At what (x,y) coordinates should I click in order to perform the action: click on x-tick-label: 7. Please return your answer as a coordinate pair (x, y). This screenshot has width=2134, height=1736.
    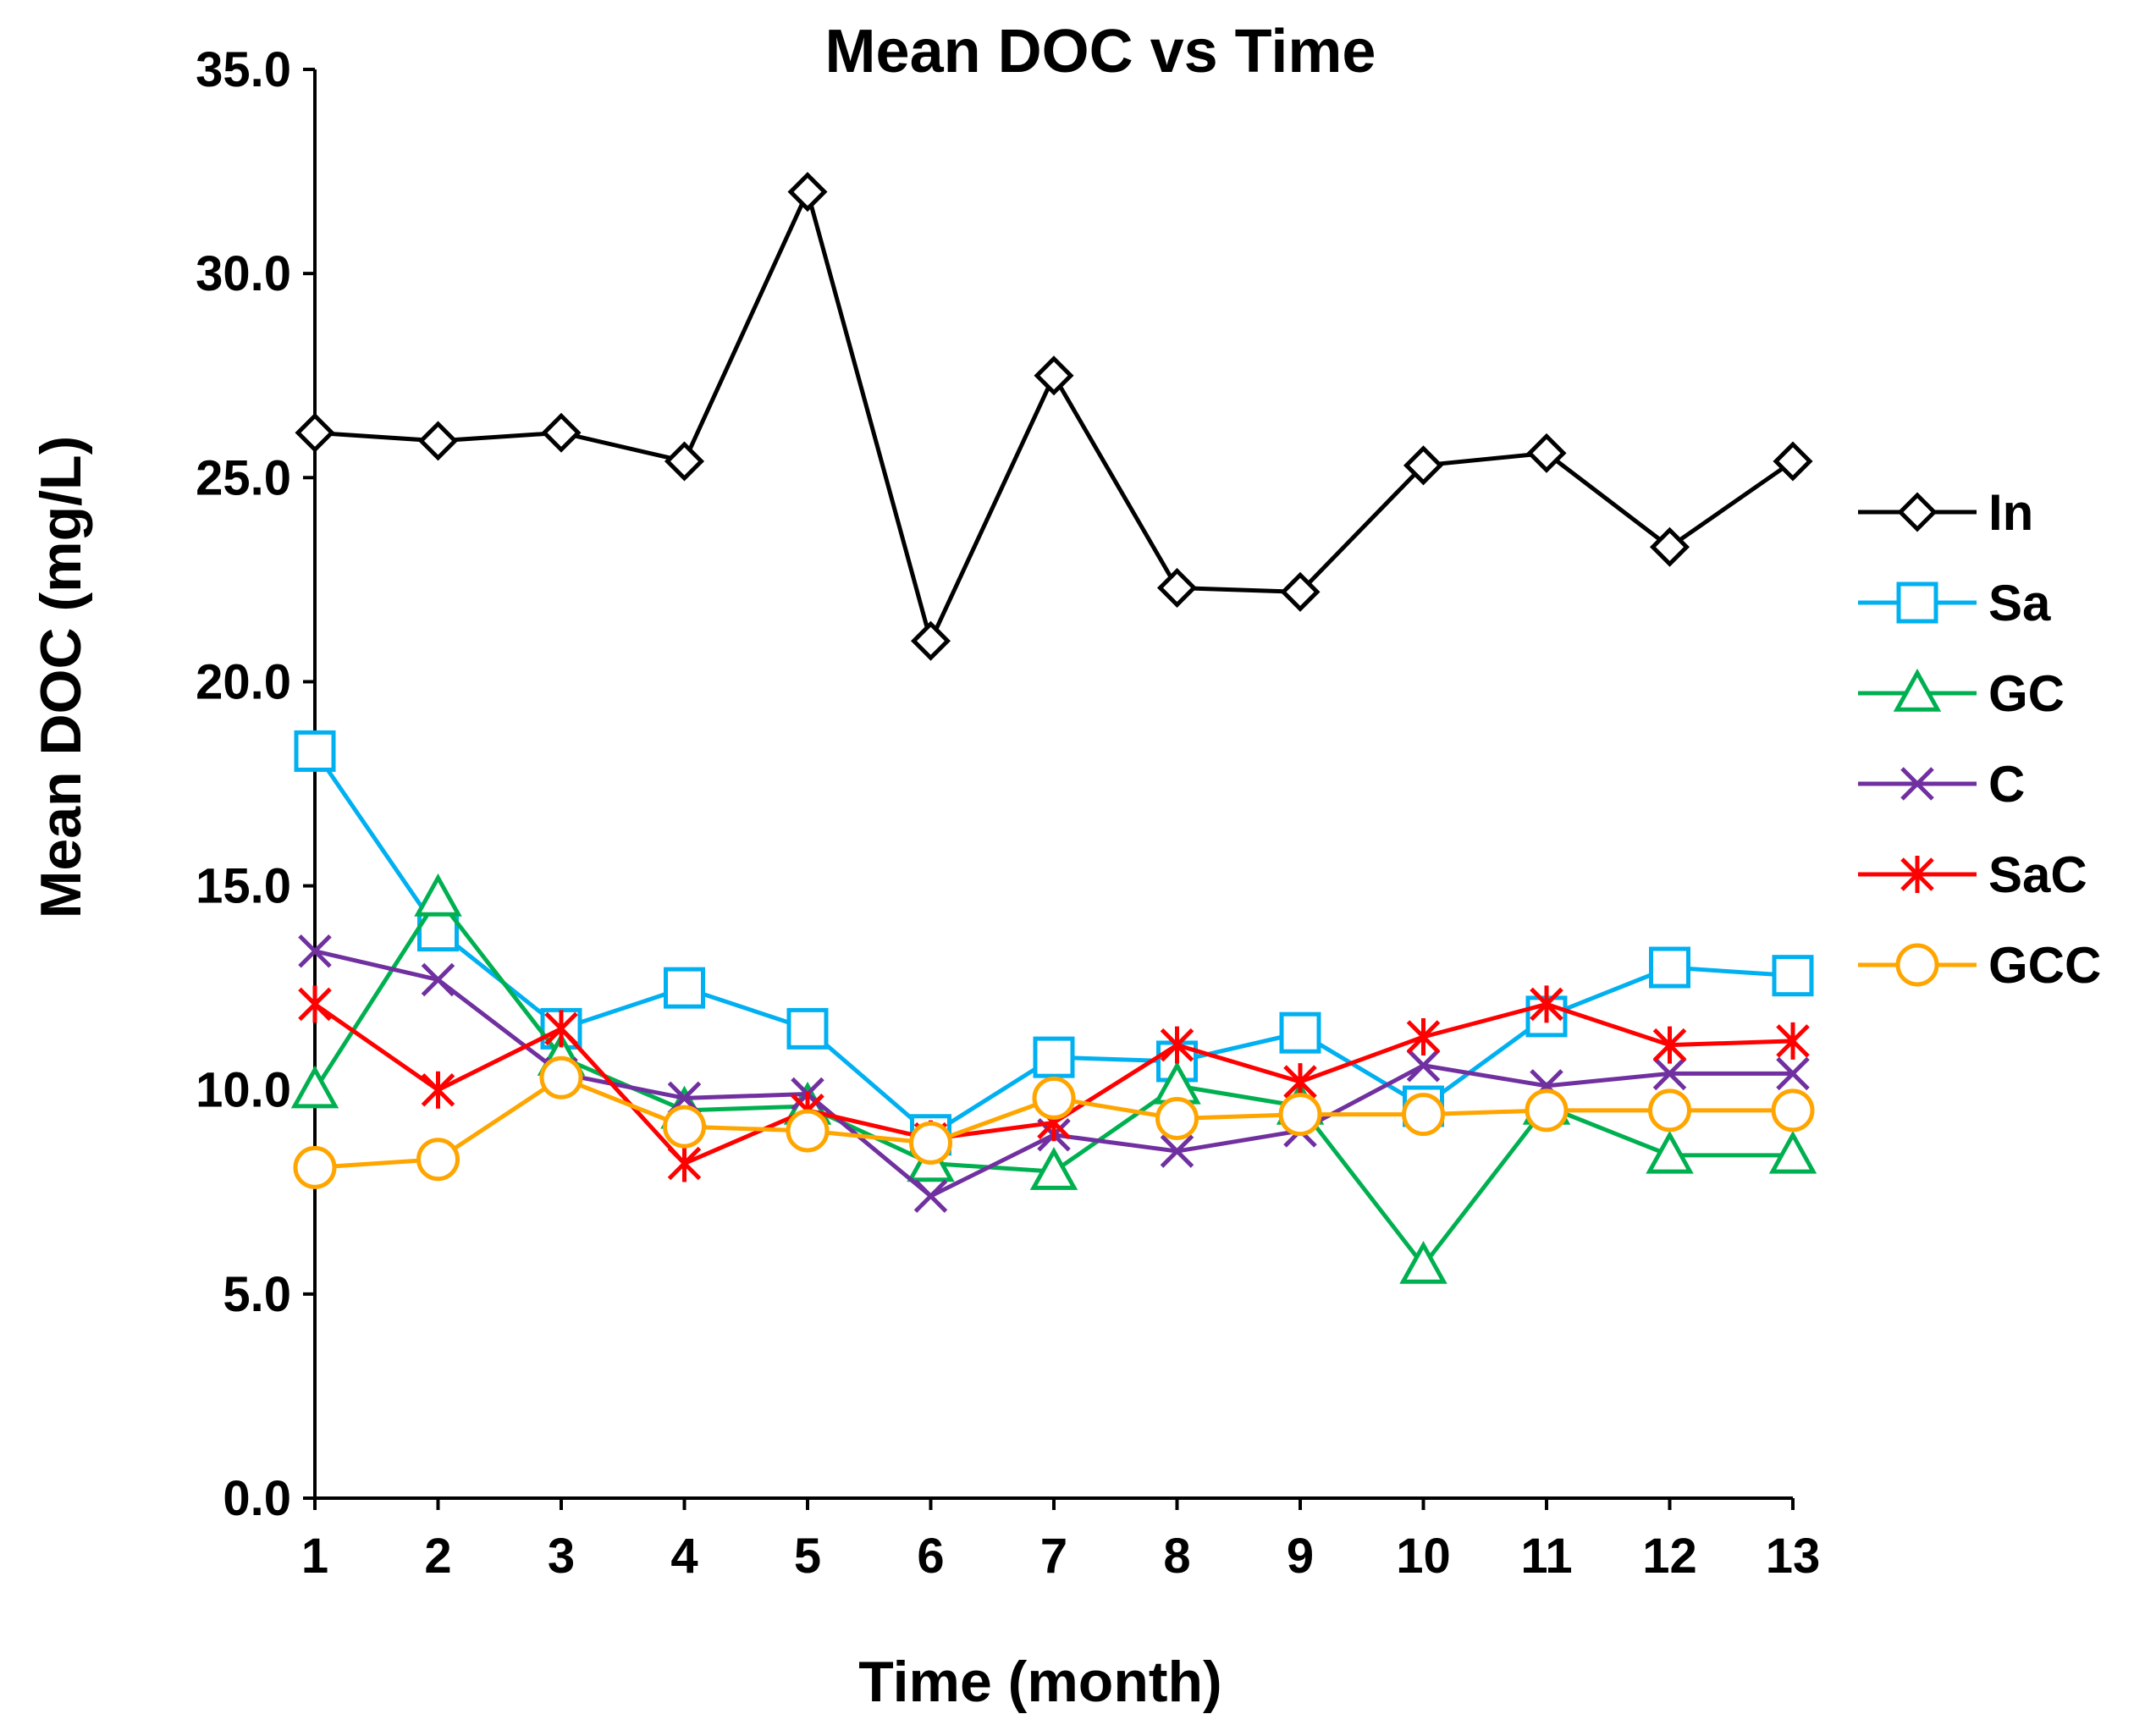
    Looking at the image, I should click on (1053, 1556).